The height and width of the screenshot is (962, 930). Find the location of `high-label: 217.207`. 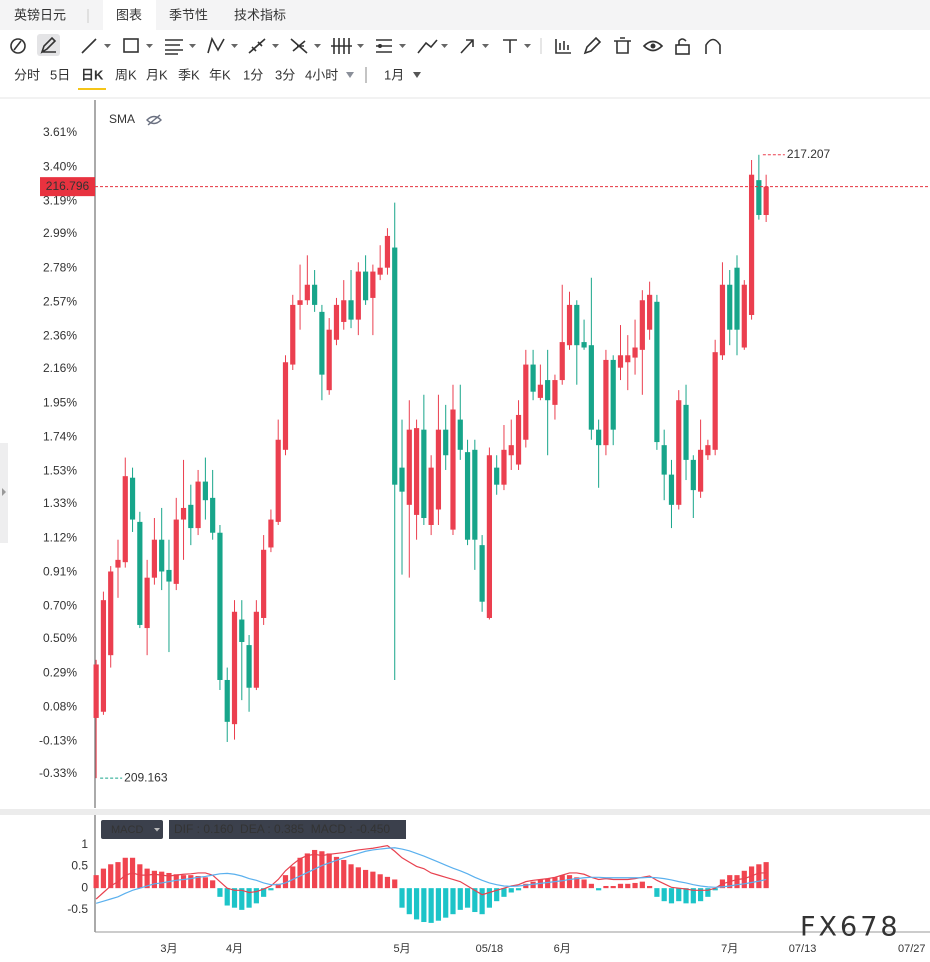

high-label: 217.207 is located at coordinates (809, 154).